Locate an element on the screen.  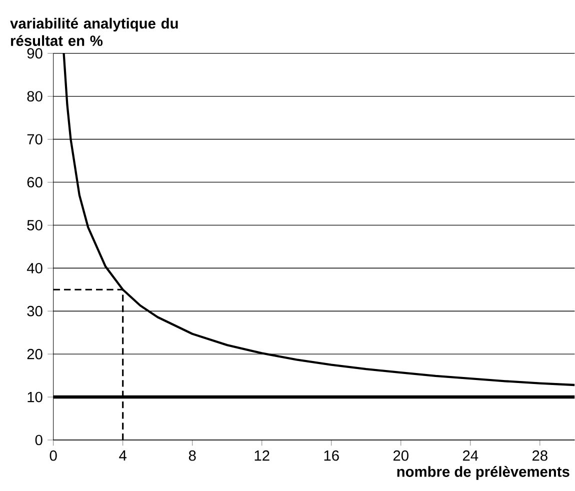
y-tick-label: 90 is located at coordinates (34, 53).